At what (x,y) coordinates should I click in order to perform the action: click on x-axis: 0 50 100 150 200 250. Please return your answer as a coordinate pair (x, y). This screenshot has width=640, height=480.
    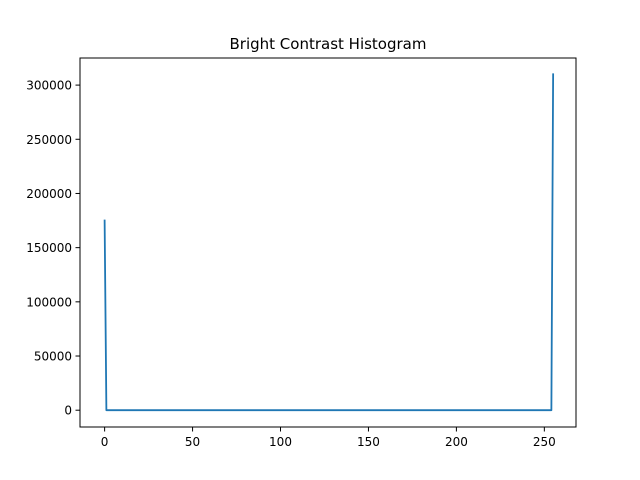
    Looking at the image, I should click on (328, 438).